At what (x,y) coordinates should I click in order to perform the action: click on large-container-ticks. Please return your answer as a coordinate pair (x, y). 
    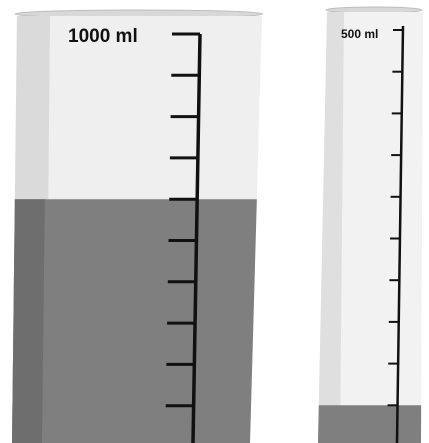
    Looking at the image, I should click on (182, 220).